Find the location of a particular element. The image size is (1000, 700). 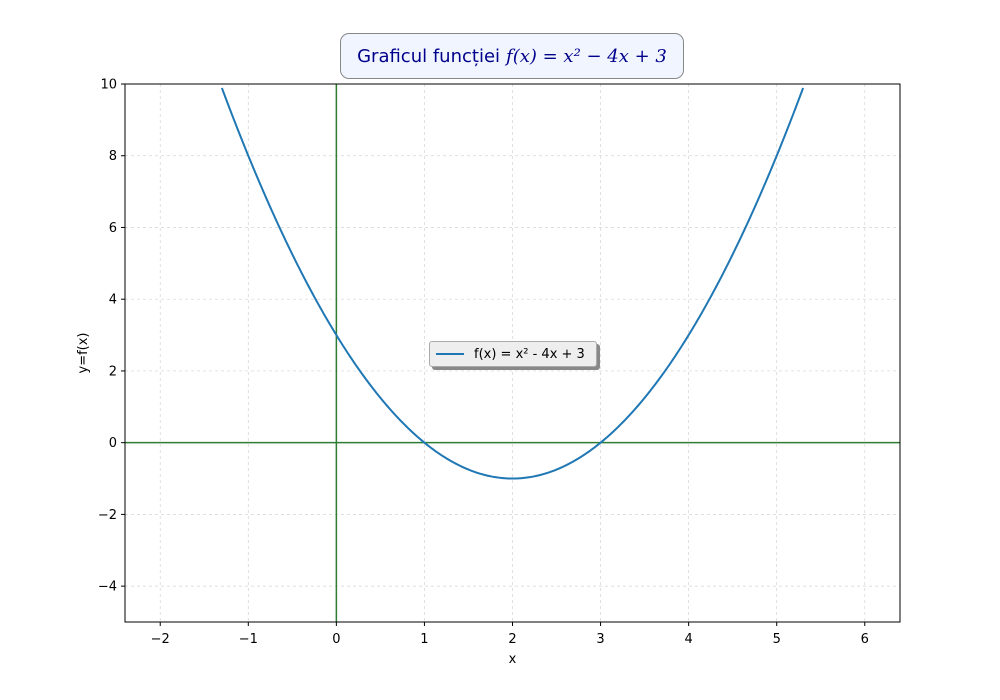

x-tick-label: 5 is located at coordinates (777, 639).